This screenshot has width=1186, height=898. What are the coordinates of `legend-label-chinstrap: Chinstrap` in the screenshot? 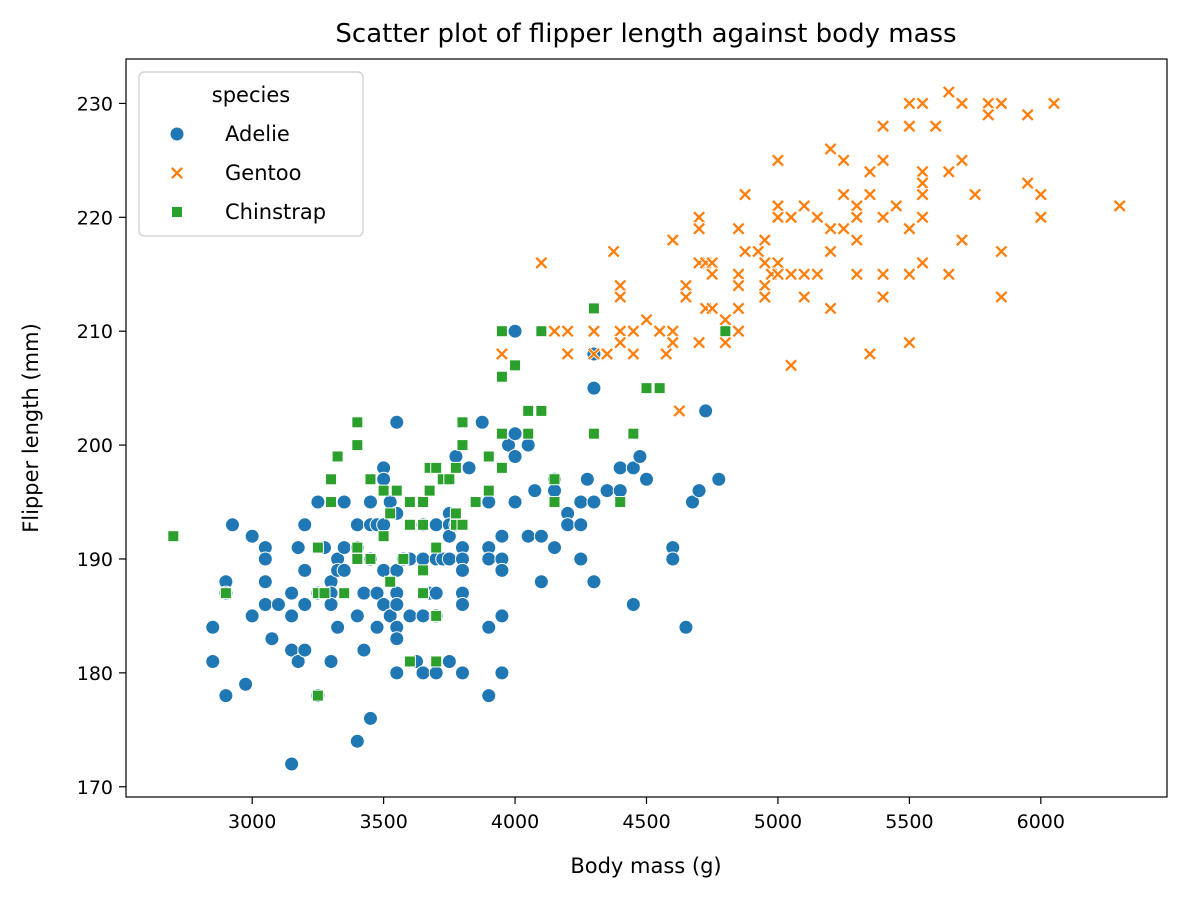 It's located at (275, 212).